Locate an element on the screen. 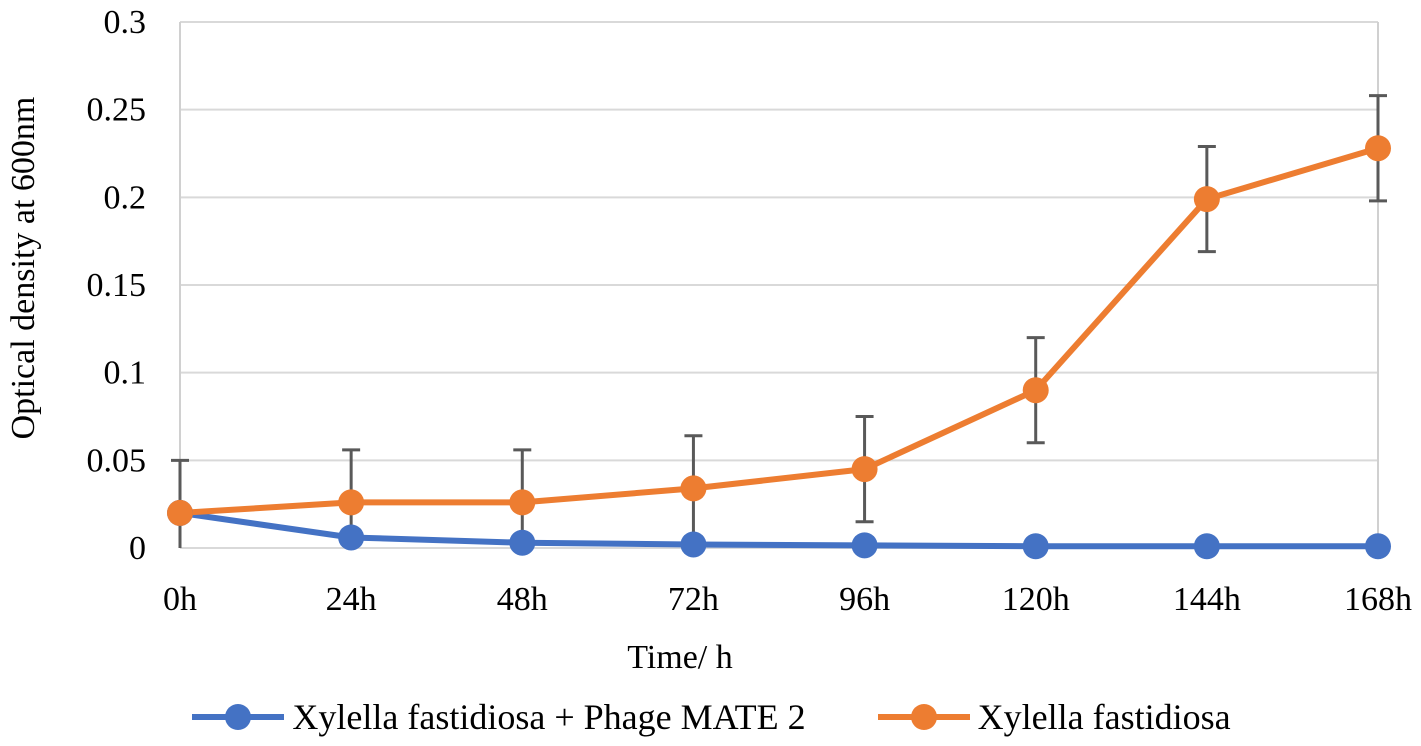 The image size is (1421, 746). y-tick-label: 0.05 is located at coordinates (117, 460).